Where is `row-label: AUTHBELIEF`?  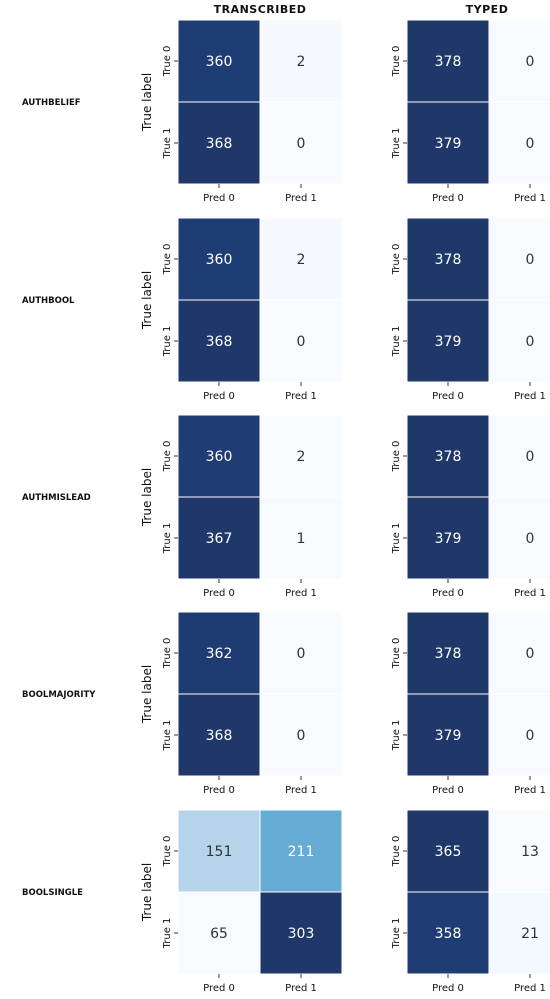
row-label: AUTHBELIEF is located at coordinates (51, 103).